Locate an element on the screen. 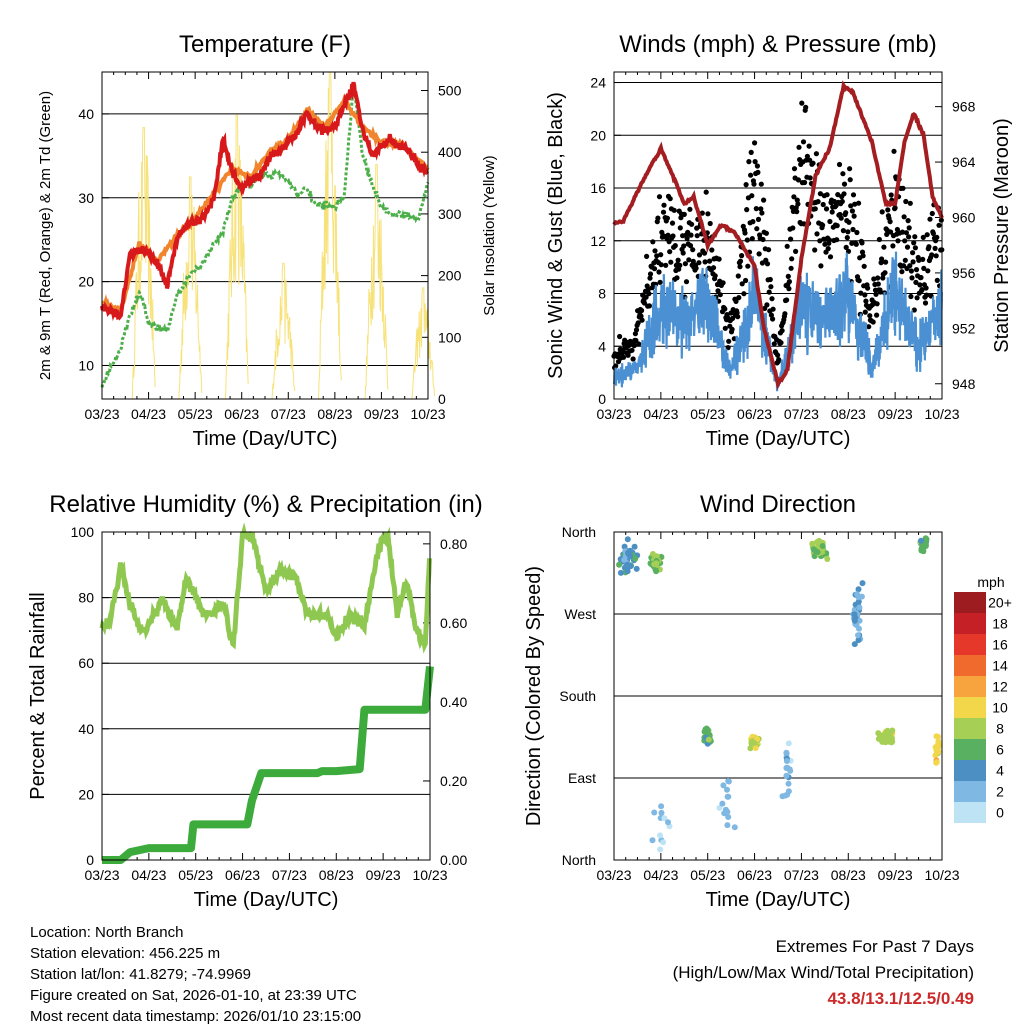 Image resolution: width=1024 pixels, height=1027 pixels. y-tick-label: North is located at coordinates (579, 532).